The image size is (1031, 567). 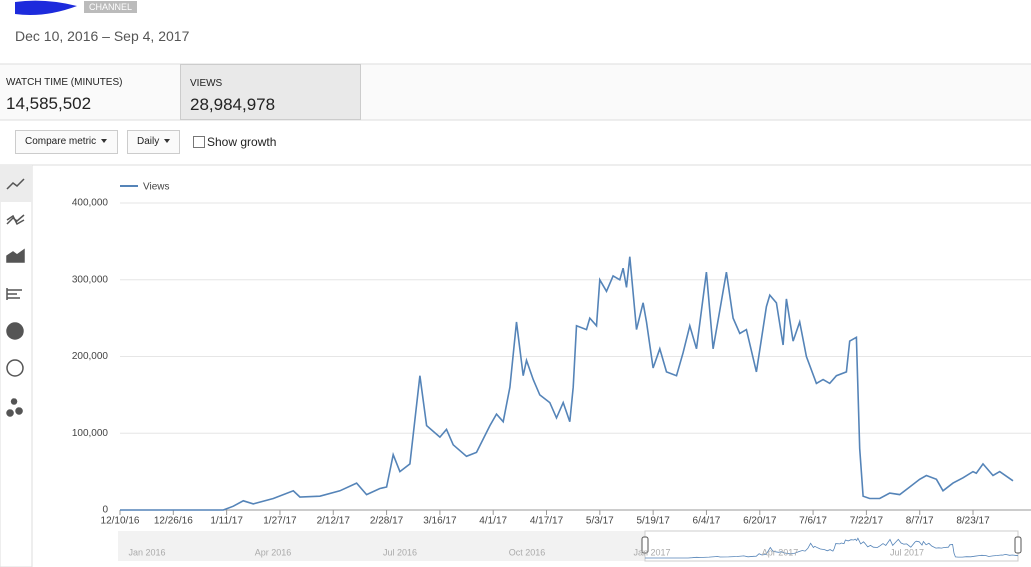 What do you see at coordinates (14, 294) in the screenshot?
I see `icon-bar` at bounding box center [14, 294].